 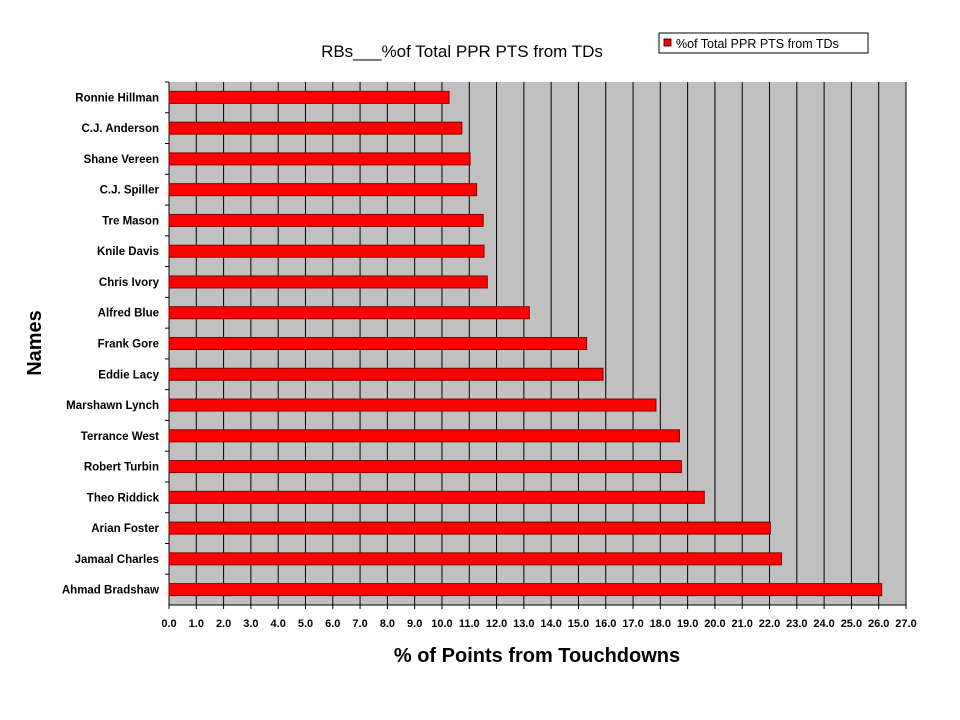 What do you see at coordinates (523, 624) in the screenshot?
I see `x-tick-label: 13.0` at bounding box center [523, 624].